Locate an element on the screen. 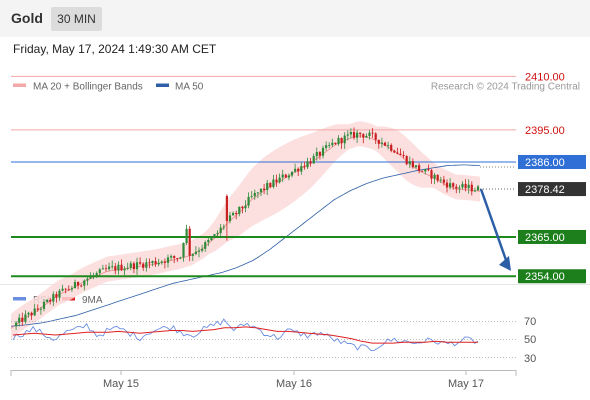  last-price-box is located at coordinates (552, 189).